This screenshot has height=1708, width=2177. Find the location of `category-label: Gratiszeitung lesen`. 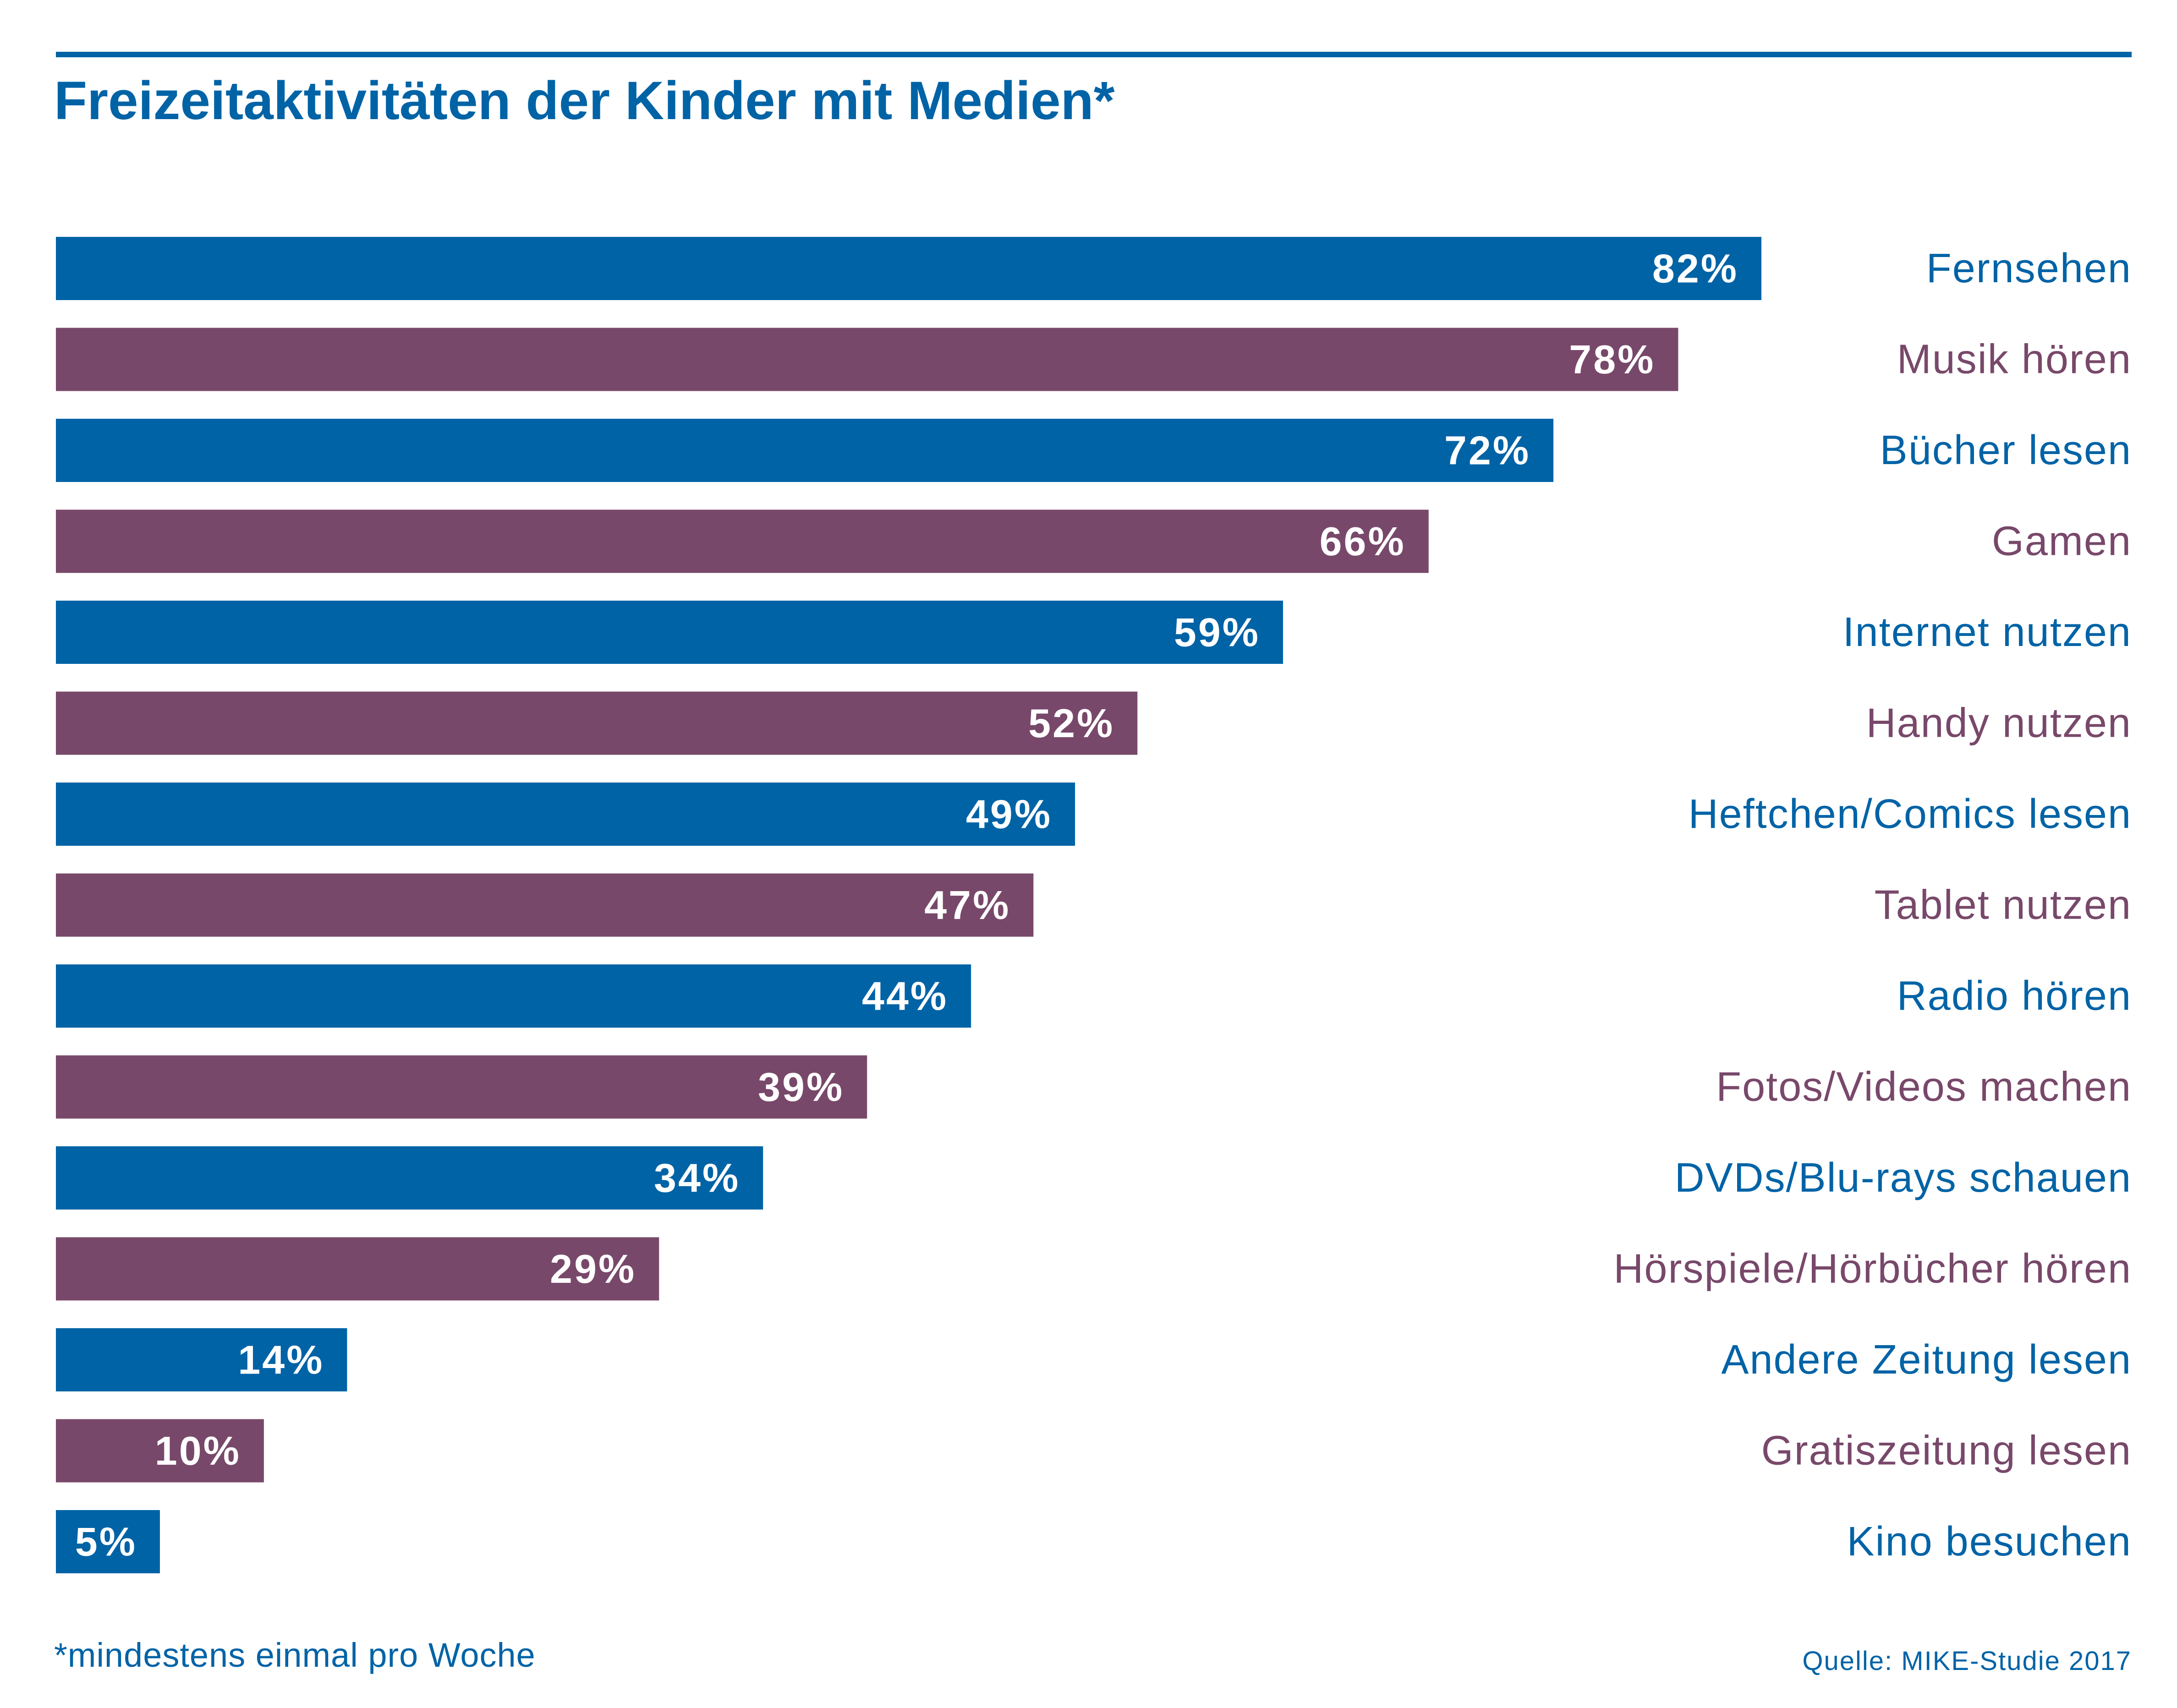

category-label: Gratiszeitung lesen is located at coordinates (1946, 1451).